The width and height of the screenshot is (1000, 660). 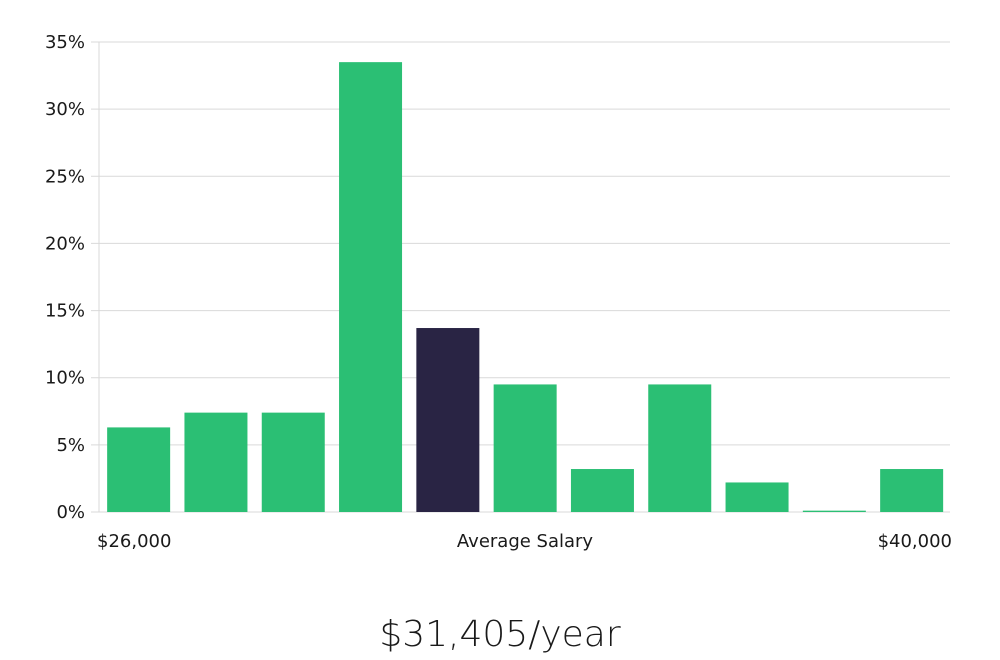 I want to click on y-tick-label: 30%, so click(x=65, y=109).